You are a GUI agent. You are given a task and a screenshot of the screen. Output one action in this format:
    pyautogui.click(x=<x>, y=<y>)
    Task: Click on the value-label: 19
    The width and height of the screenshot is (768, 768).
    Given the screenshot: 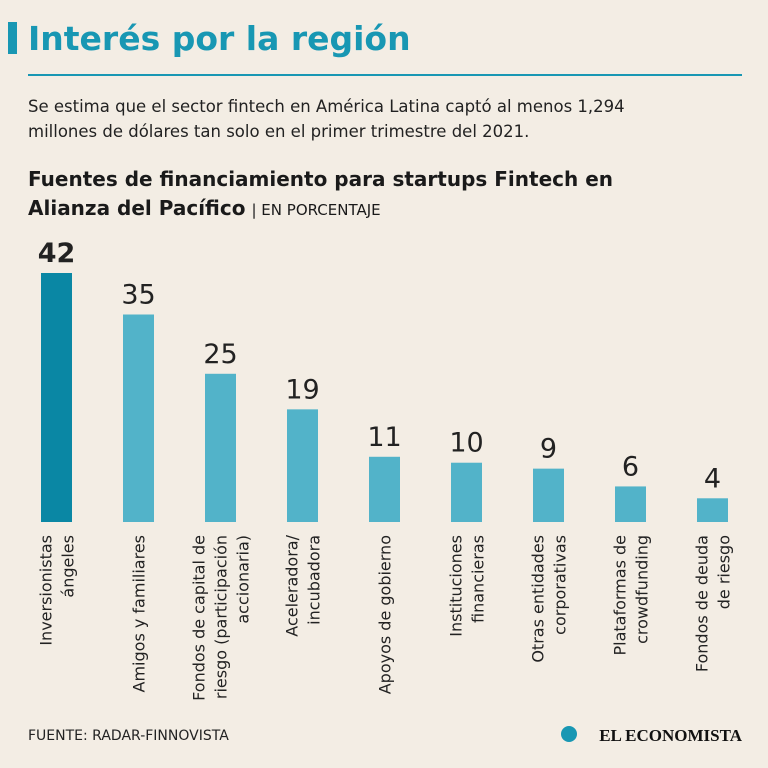 What is the action you would take?
    pyautogui.click(x=302, y=389)
    